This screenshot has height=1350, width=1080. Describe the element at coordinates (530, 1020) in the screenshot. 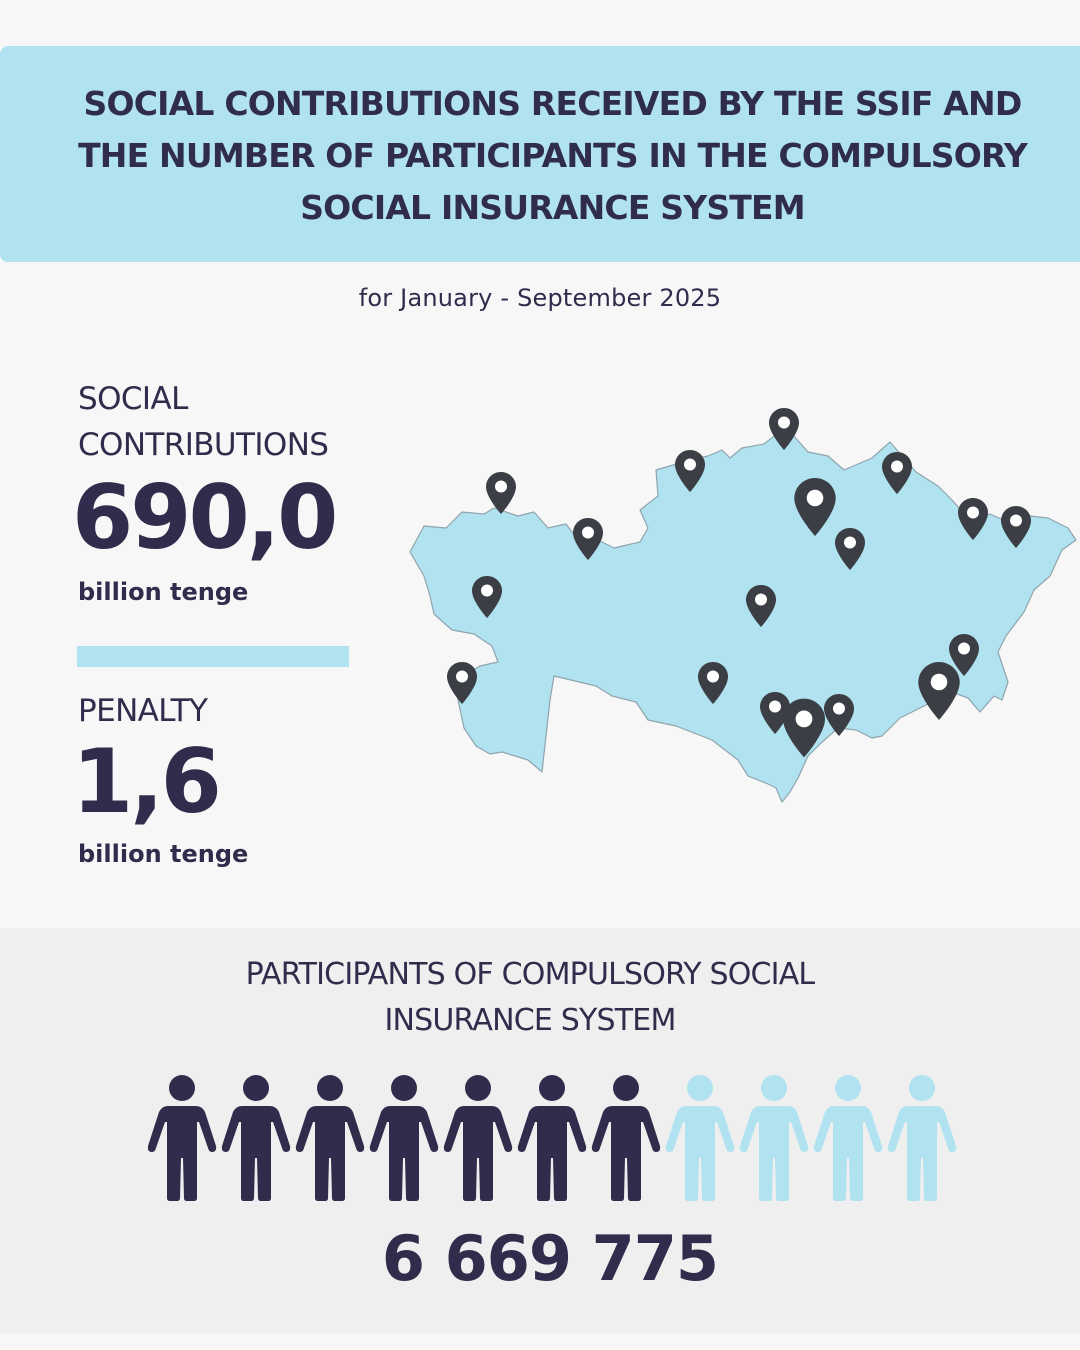

I see `participants-title-line2: INSURANCE SYSTEM` at that location.